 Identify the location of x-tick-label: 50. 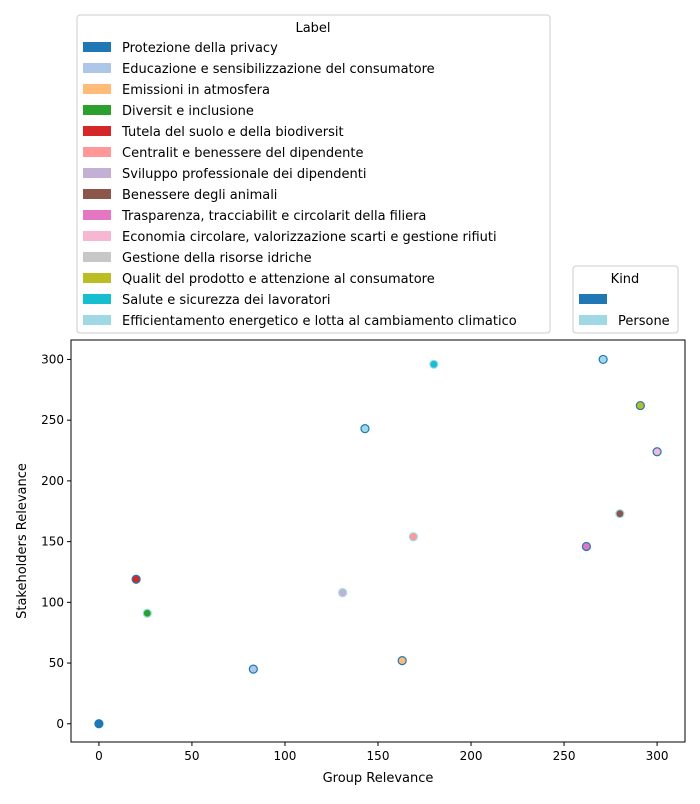
(191, 756).